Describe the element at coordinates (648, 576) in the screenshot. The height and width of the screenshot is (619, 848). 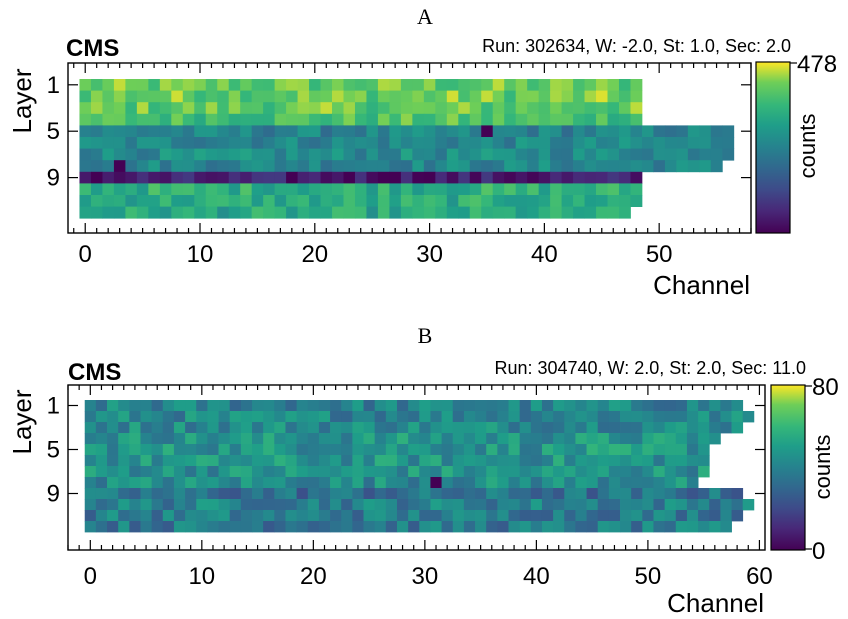
I see `x-tick-label: 50` at that location.